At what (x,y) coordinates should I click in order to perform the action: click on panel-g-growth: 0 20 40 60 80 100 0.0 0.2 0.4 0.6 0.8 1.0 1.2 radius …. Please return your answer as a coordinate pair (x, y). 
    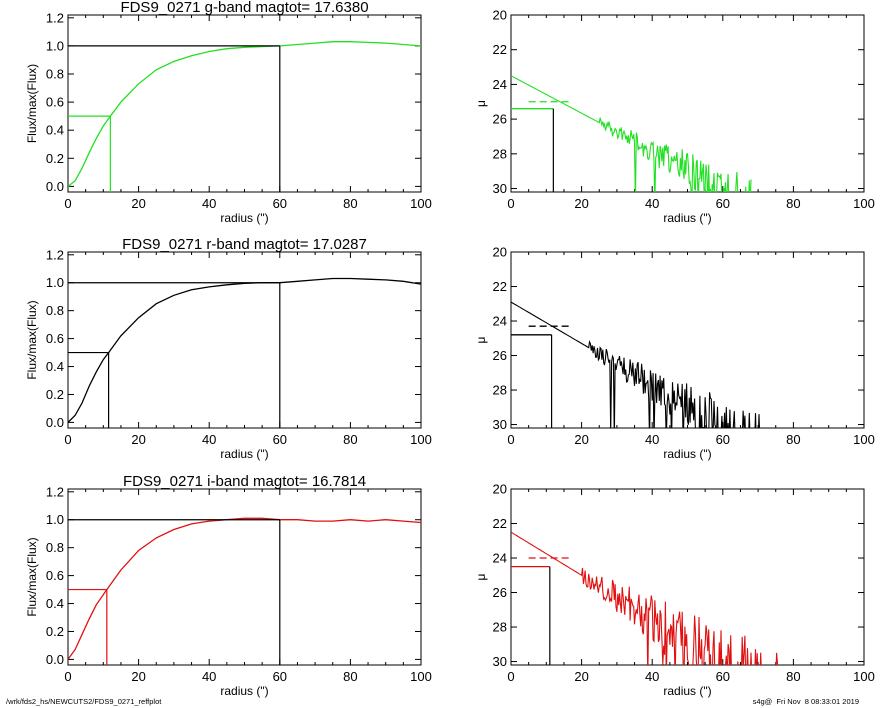
    Looking at the image, I should click on (228, 112).